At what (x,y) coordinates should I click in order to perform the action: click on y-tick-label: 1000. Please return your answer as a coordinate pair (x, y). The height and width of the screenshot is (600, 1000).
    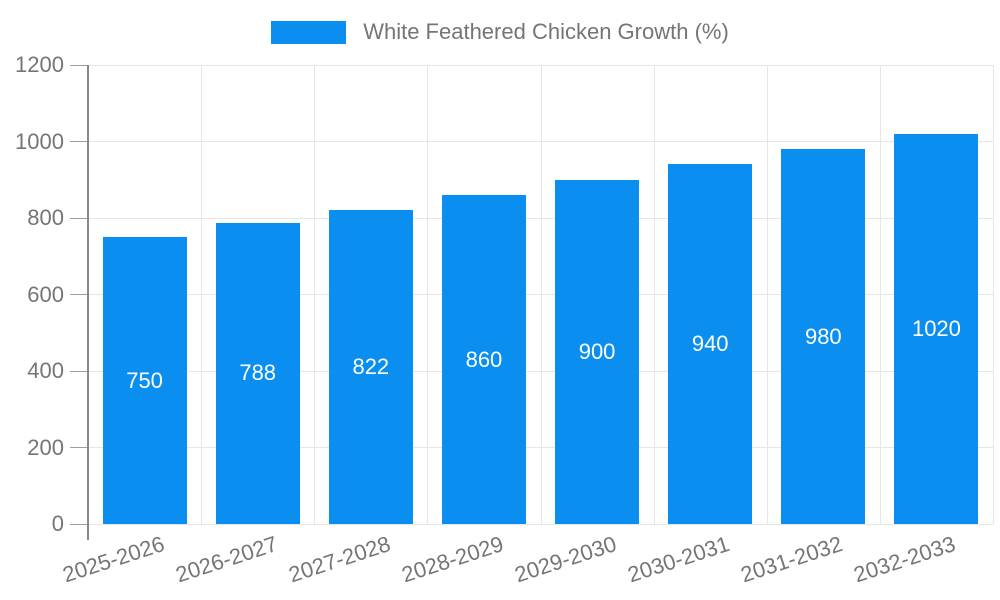
    Looking at the image, I should click on (39, 141).